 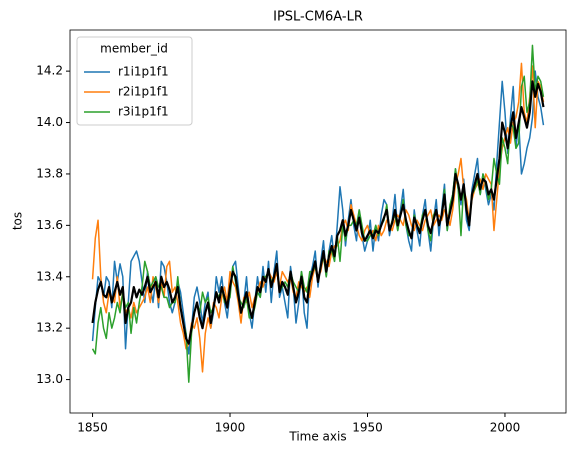 I want to click on y-tick-label: 14.0, so click(x=49, y=122).